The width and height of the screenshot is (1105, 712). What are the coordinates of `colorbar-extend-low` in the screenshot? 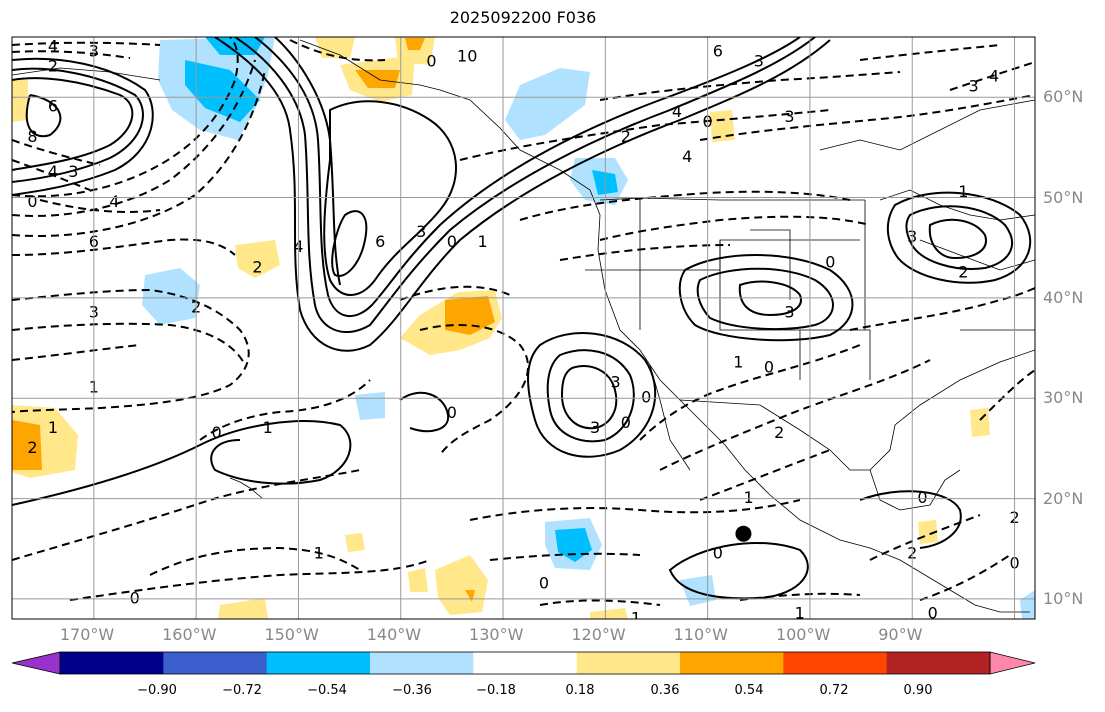 It's located at (36, 663).